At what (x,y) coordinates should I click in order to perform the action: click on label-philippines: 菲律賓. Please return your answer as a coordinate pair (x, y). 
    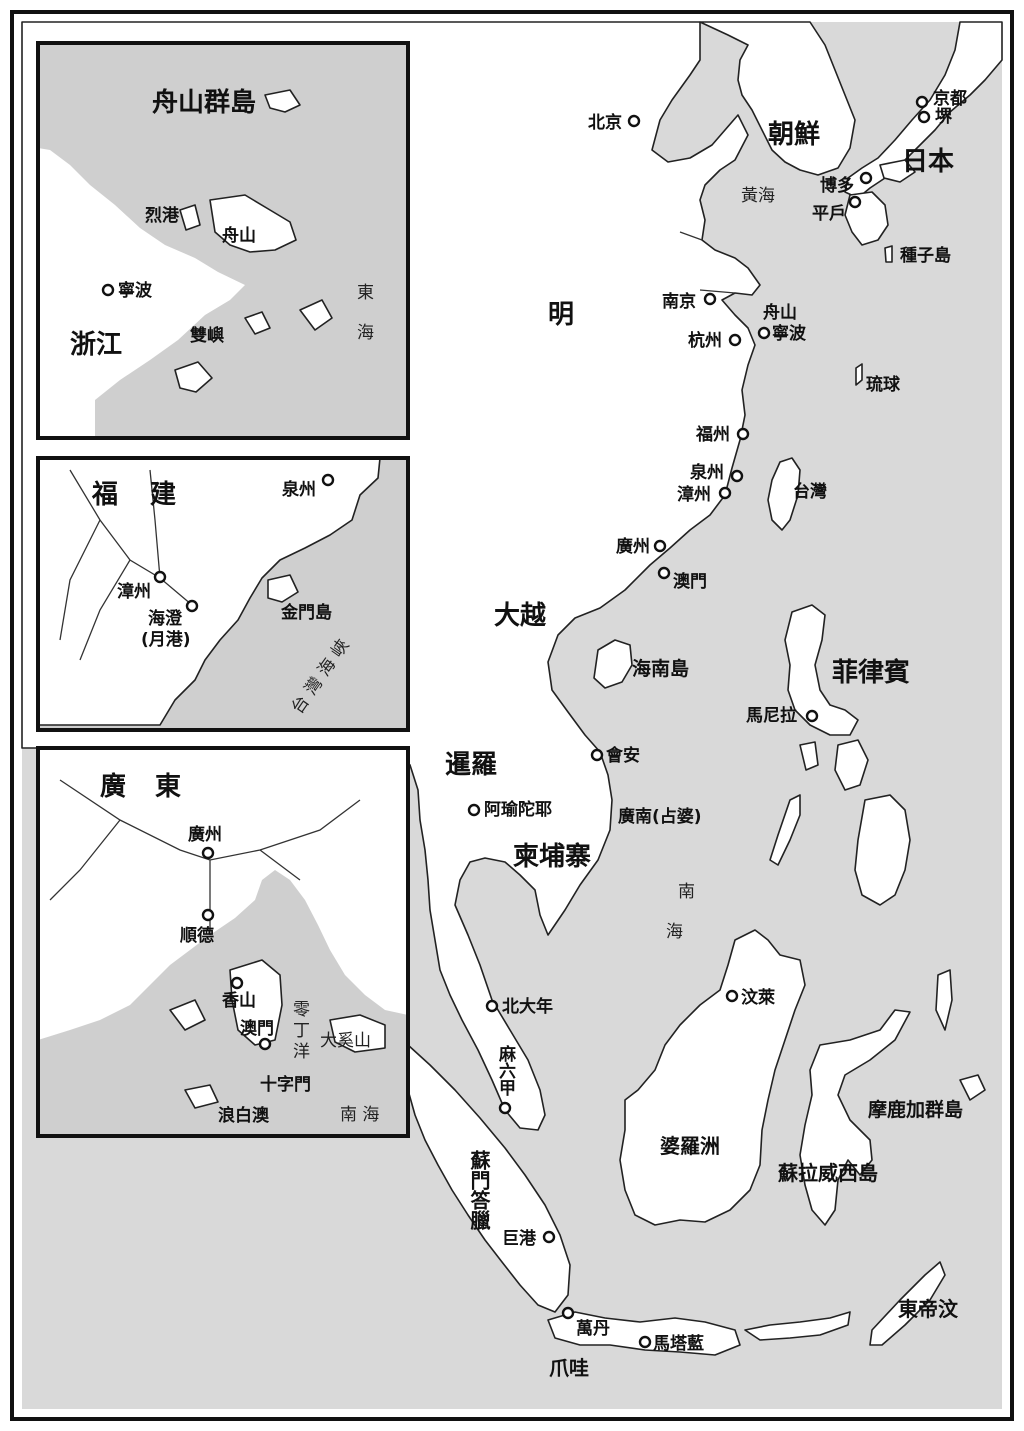
    Looking at the image, I should click on (871, 672).